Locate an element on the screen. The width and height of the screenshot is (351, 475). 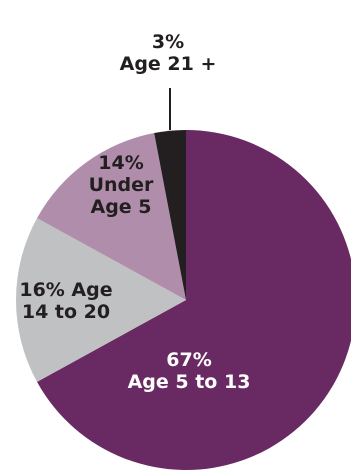
slice-label-3: 3% Age 21 + is located at coordinates (168, 53).